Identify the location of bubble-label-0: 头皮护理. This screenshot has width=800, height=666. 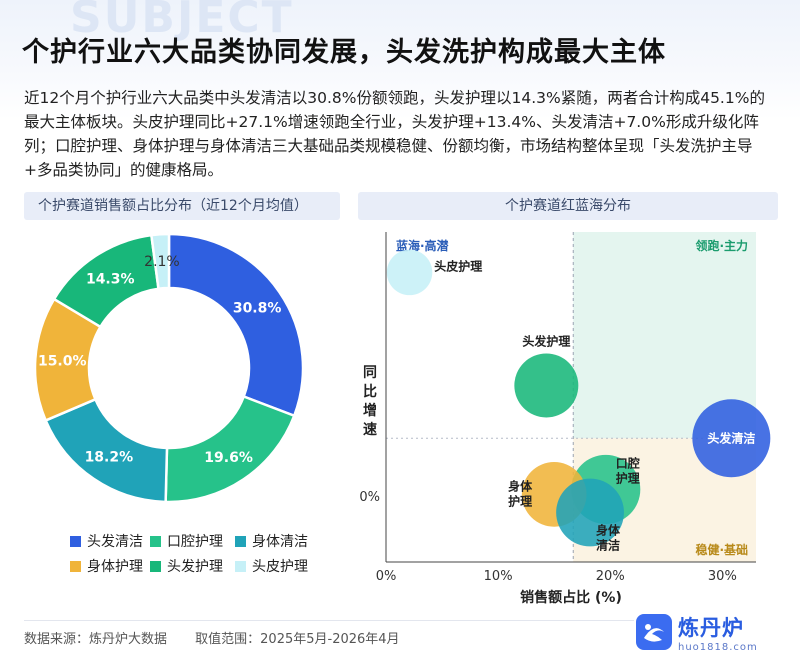
(458, 265).